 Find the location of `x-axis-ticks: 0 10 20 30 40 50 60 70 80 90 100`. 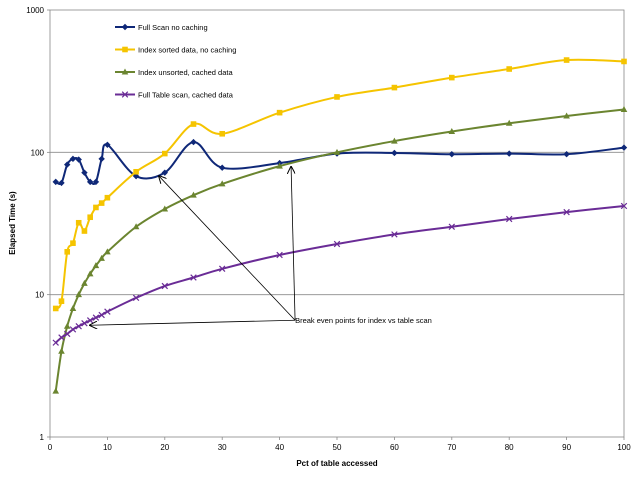

x-axis-ticks: 0 10 20 30 40 50 60 70 80 90 100 is located at coordinates (339, 444).